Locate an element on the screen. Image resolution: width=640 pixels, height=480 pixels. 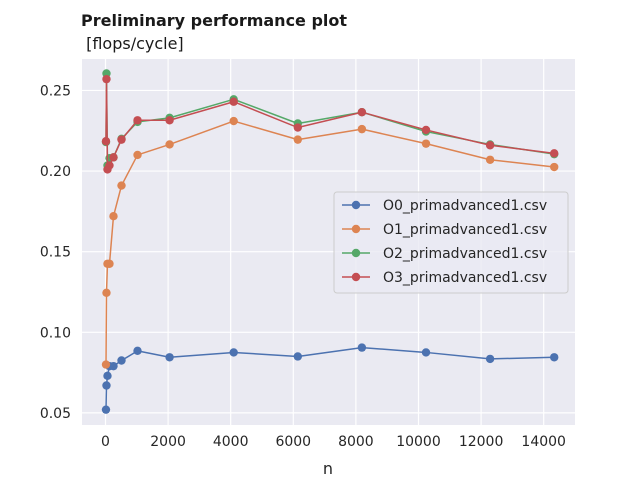
x-tick-label: 4000 is located at coordinates (231, 442).